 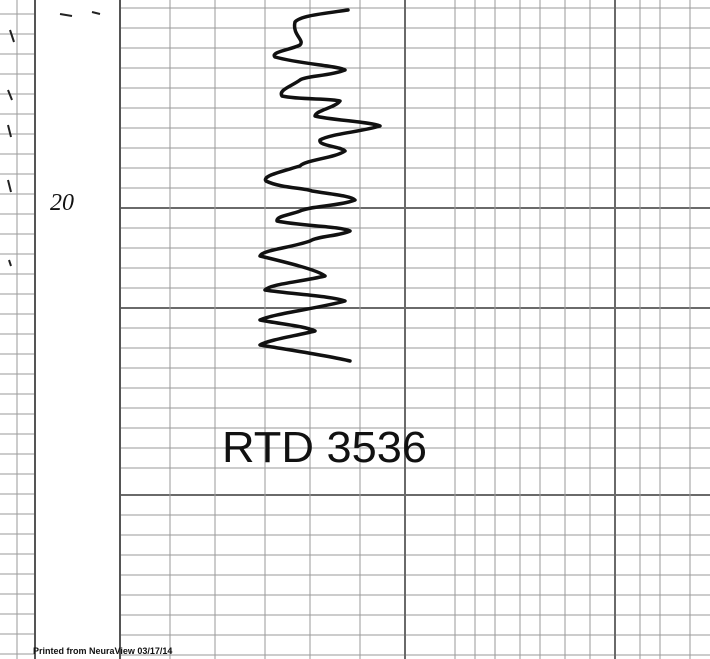 I want to click on depth-label: 20, so click(x=62, y=203).